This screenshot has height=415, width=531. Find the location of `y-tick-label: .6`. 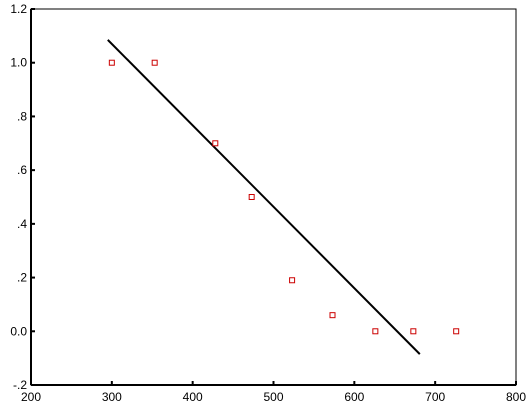

y-tick-label: .6 is located at coordinates (22, 170).